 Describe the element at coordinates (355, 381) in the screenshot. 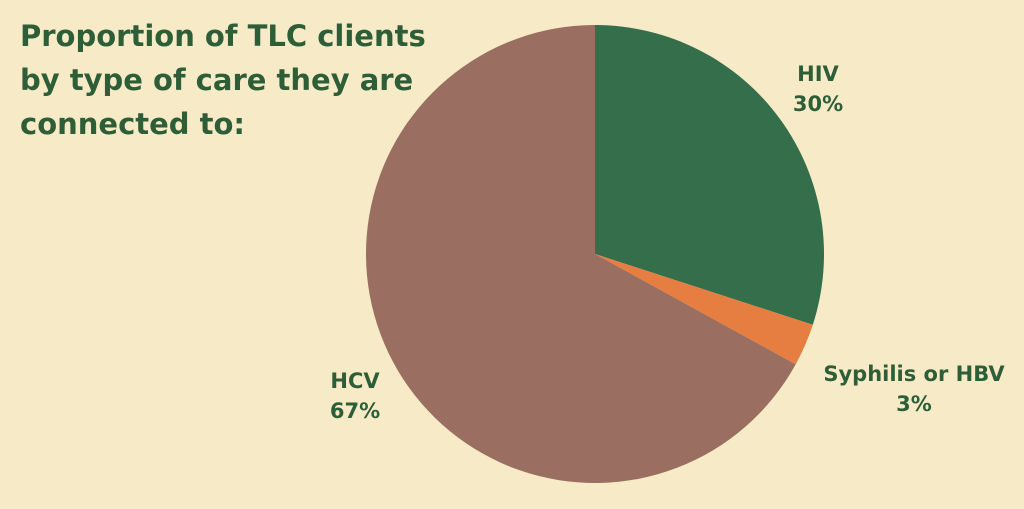

I see `slice-label: HCV` at that location.